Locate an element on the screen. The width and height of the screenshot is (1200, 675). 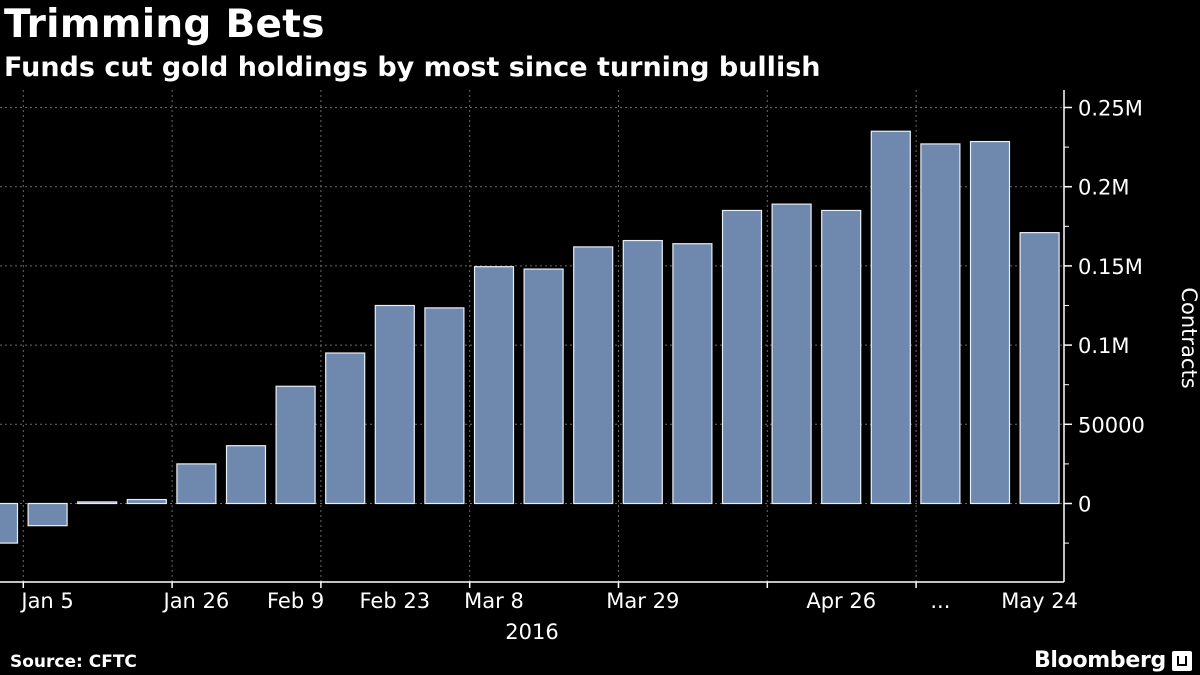
x-tick-label: Mar 29 is located at coordinates (642, 601).